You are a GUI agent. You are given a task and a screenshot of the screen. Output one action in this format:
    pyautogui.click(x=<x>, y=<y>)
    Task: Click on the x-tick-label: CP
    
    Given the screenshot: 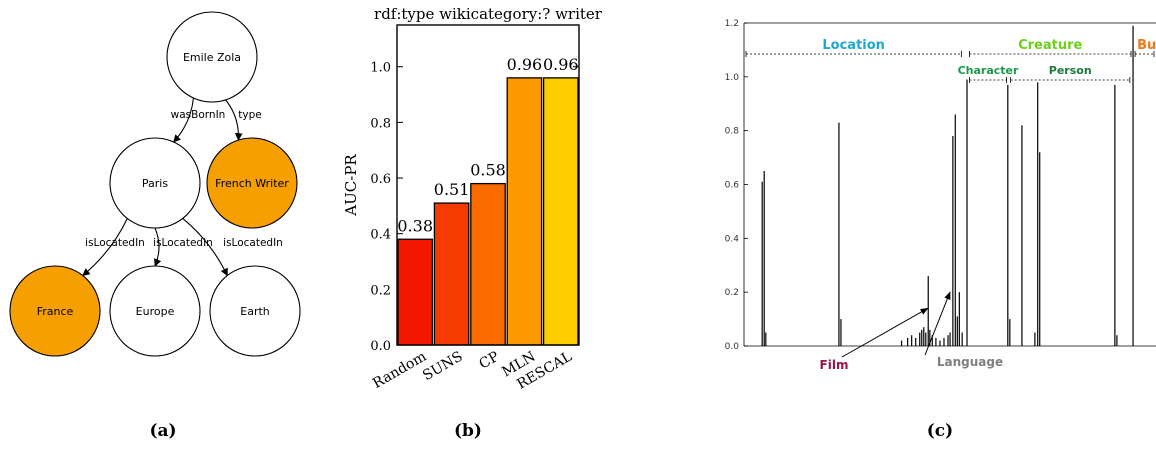 What is the action you would take?
    pyautogui.click(x=489, y=361)
    